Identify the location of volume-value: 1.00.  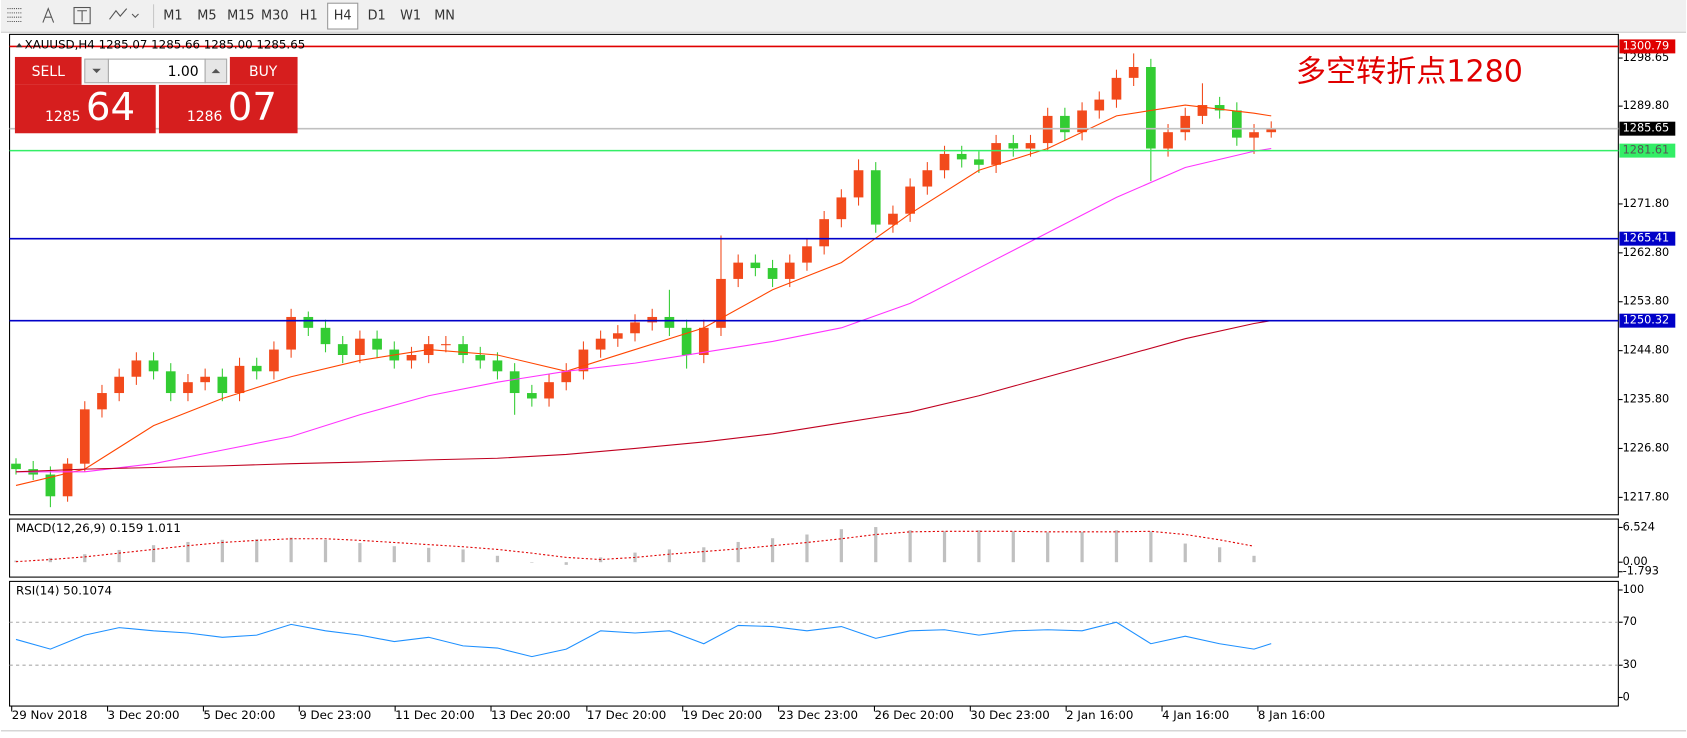
(183, 72).